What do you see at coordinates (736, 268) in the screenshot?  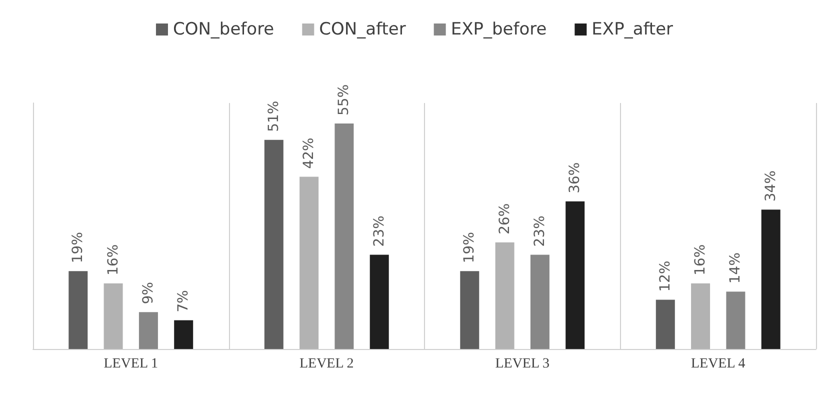 I see `data-label: 14%` at bounding box center [736, 268].